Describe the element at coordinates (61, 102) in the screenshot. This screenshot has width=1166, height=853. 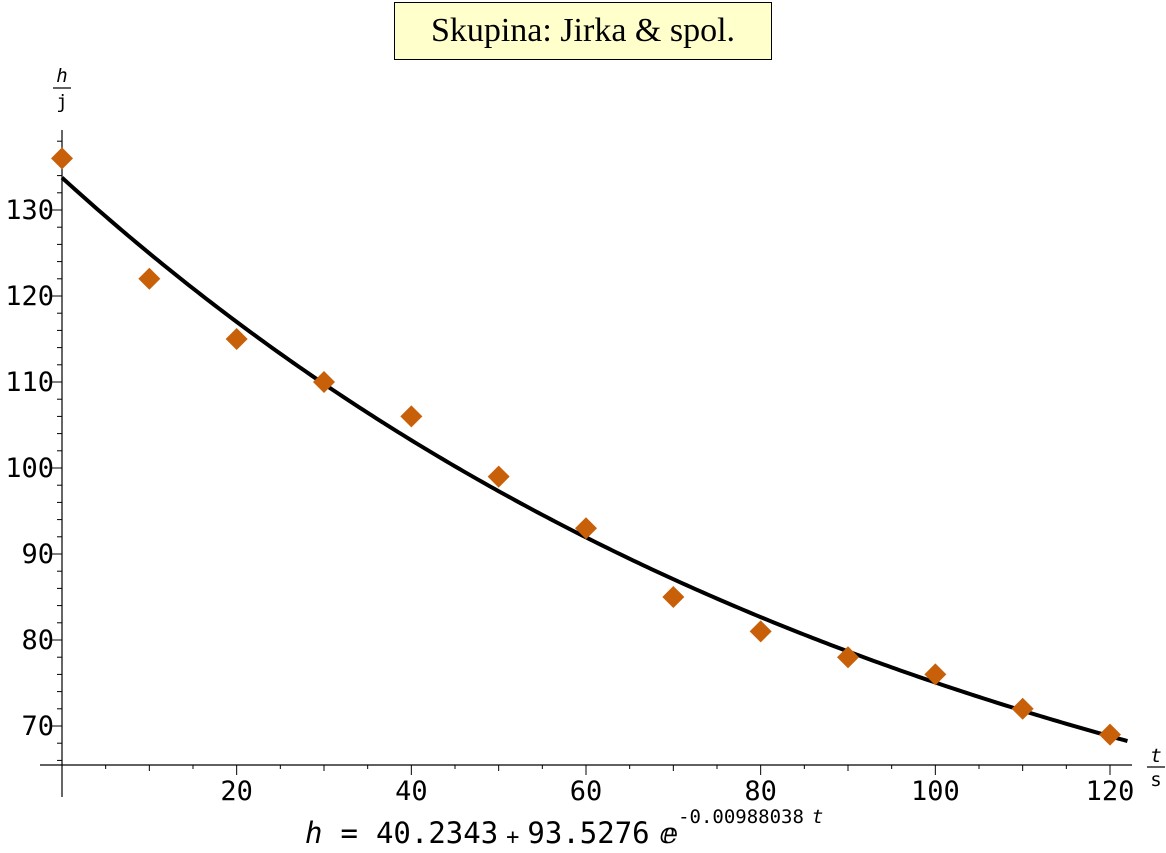
I see `y-unit-denominator: j` at that location.